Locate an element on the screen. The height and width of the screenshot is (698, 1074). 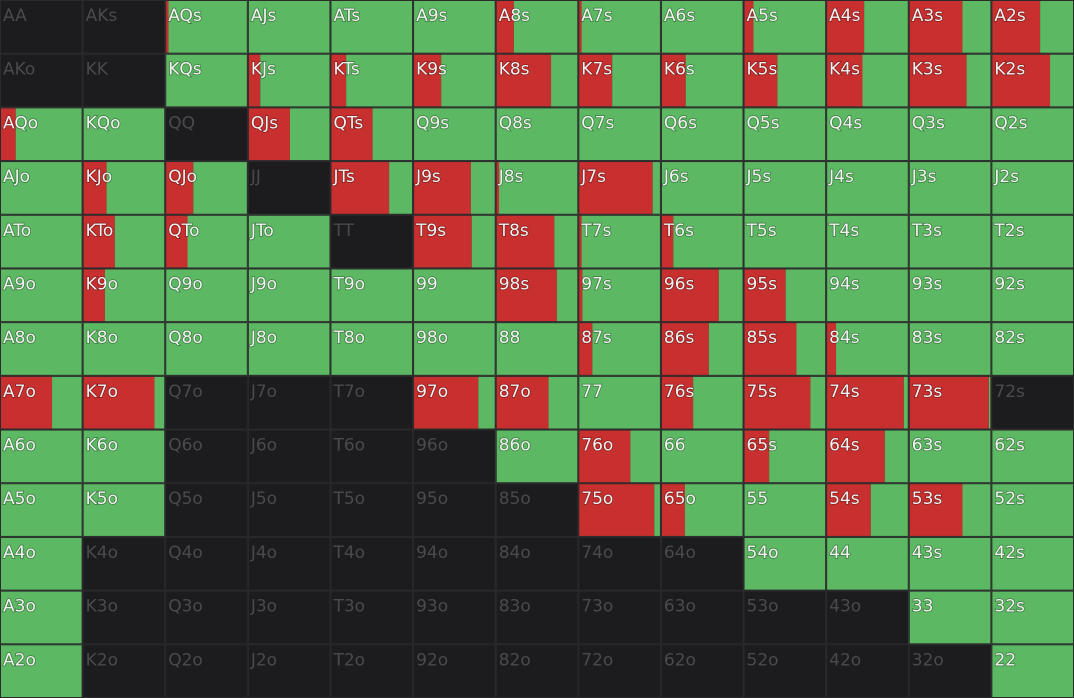
hand-cell: J4o is located at coordinates (289, 563).